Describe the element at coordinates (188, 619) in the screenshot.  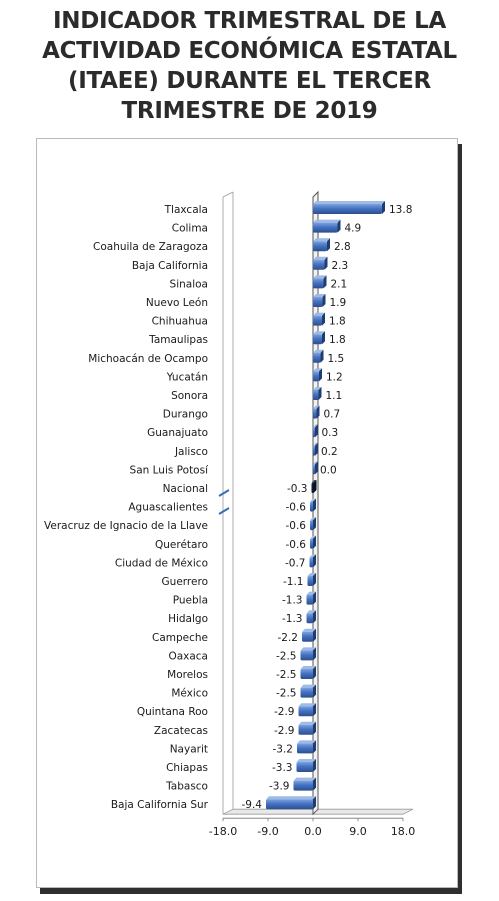
I see `category-label-22: Hidalgo` at that location.